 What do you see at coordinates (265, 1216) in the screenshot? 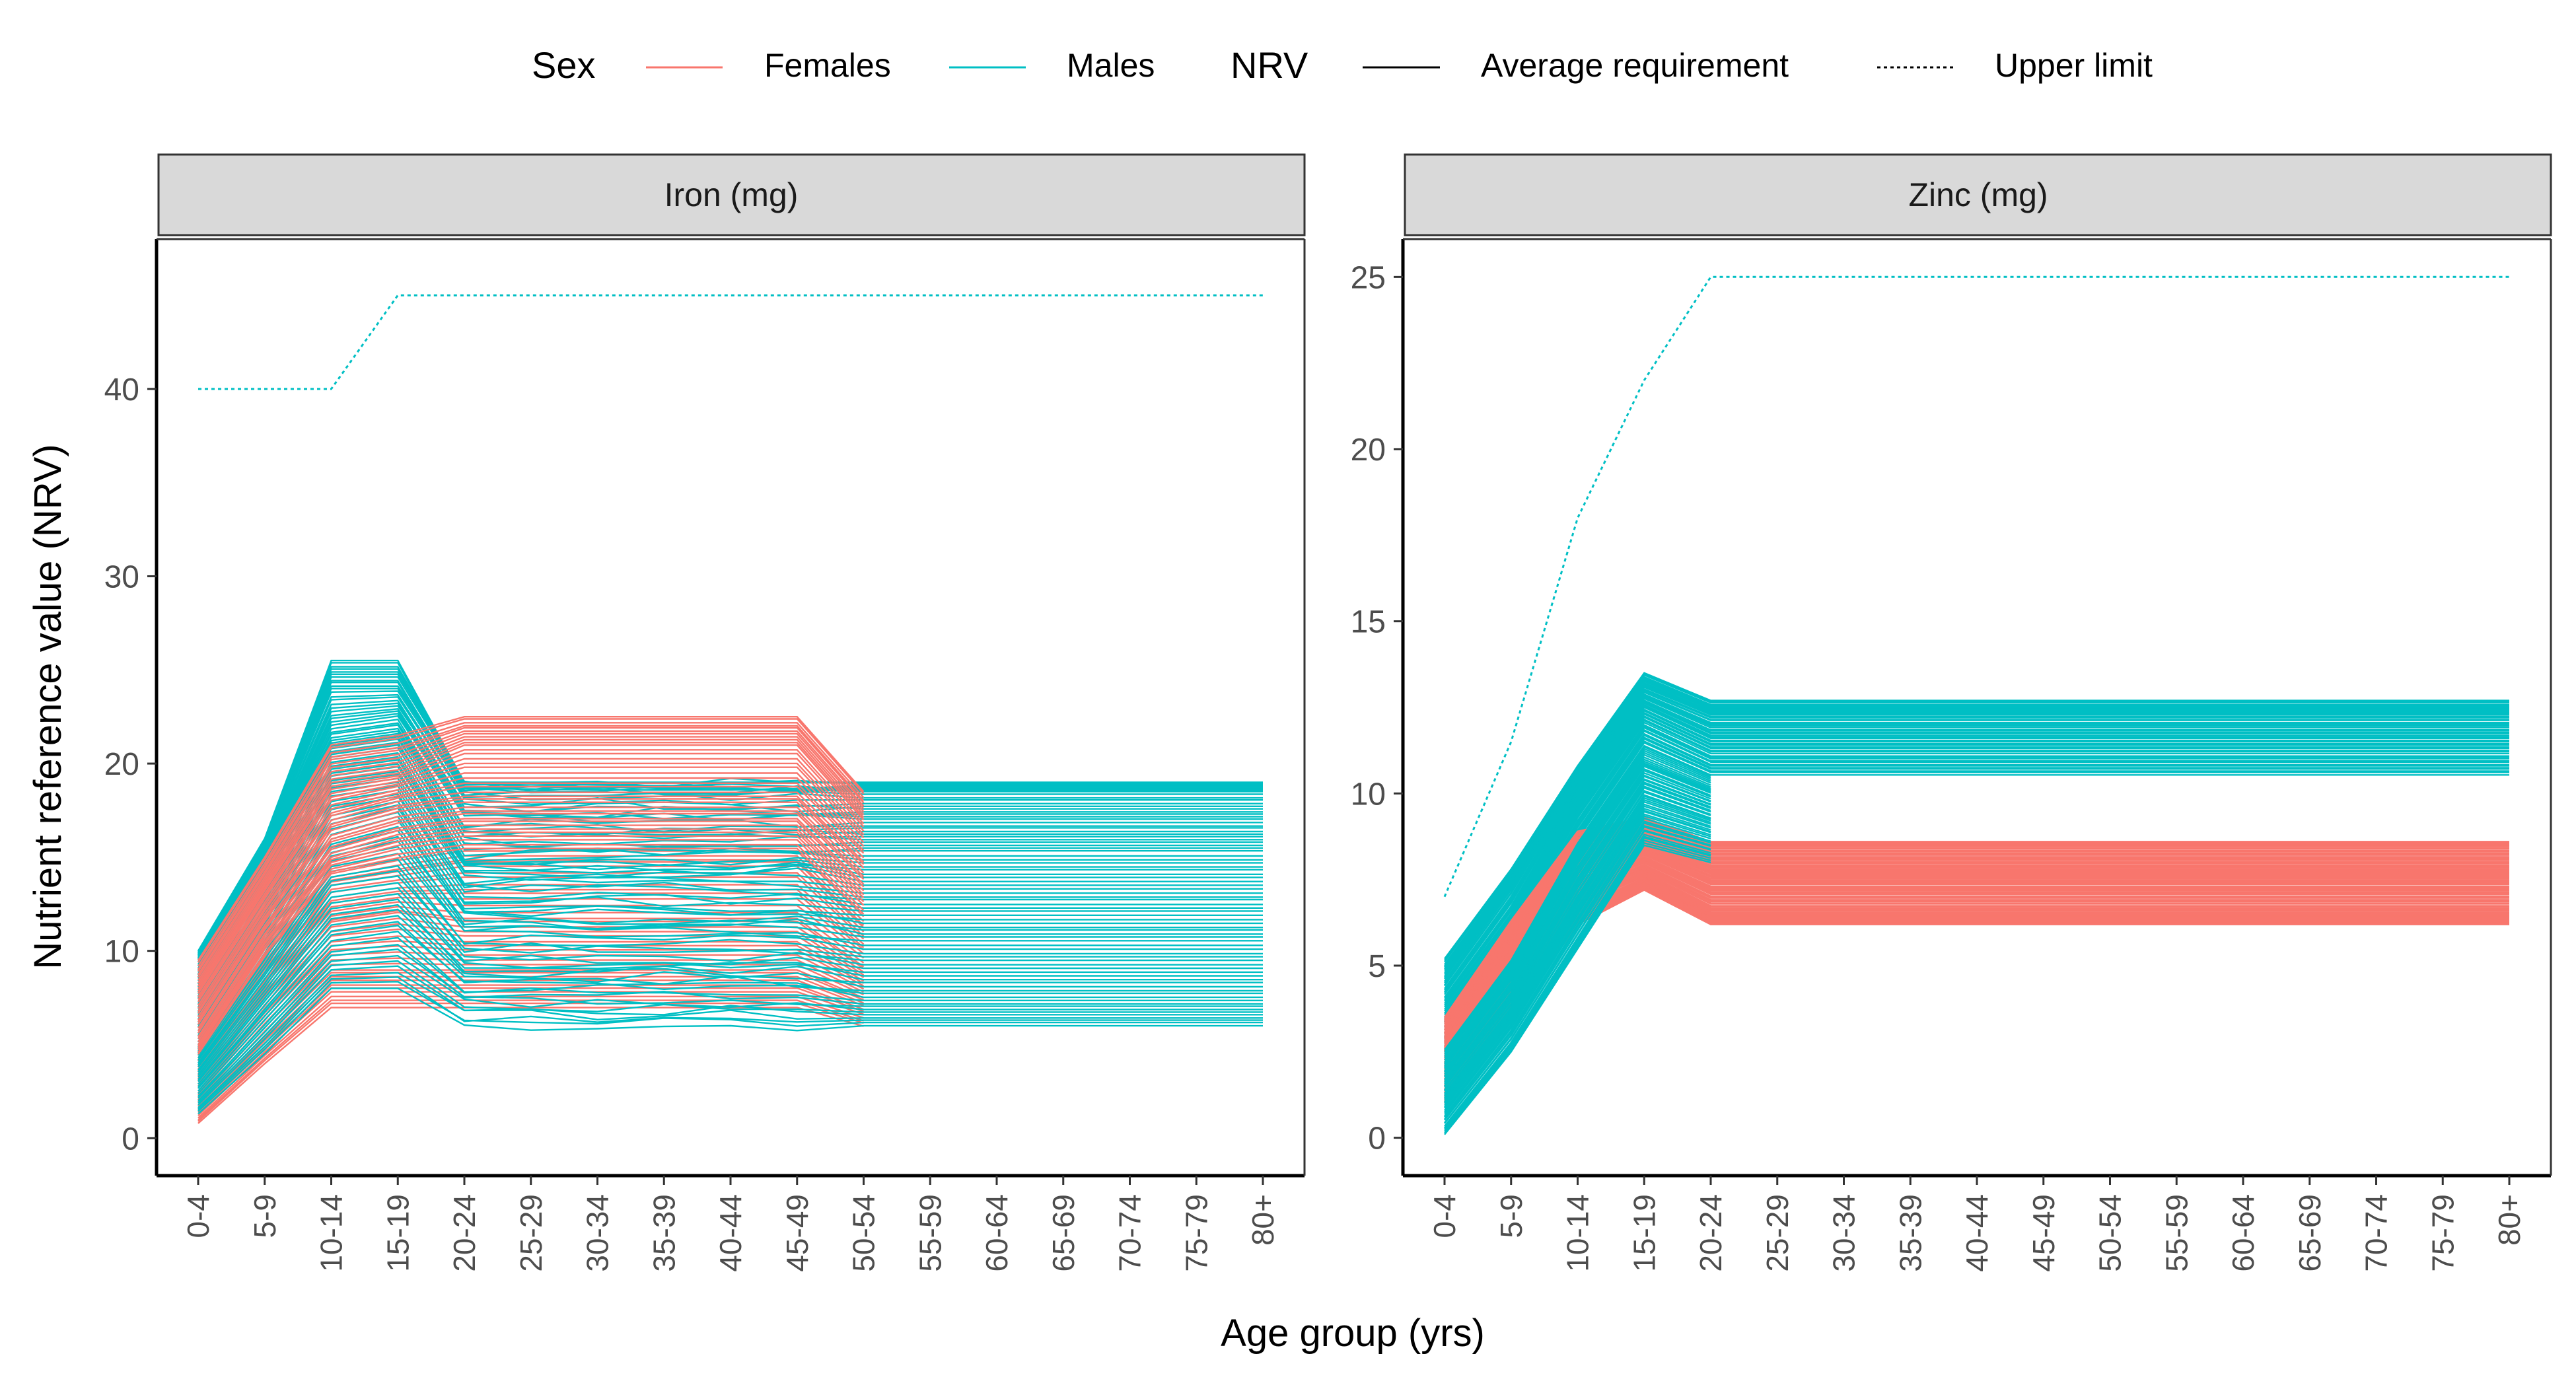
I see `x-tick-label: 5-9` at bounding box center [265, 1216].